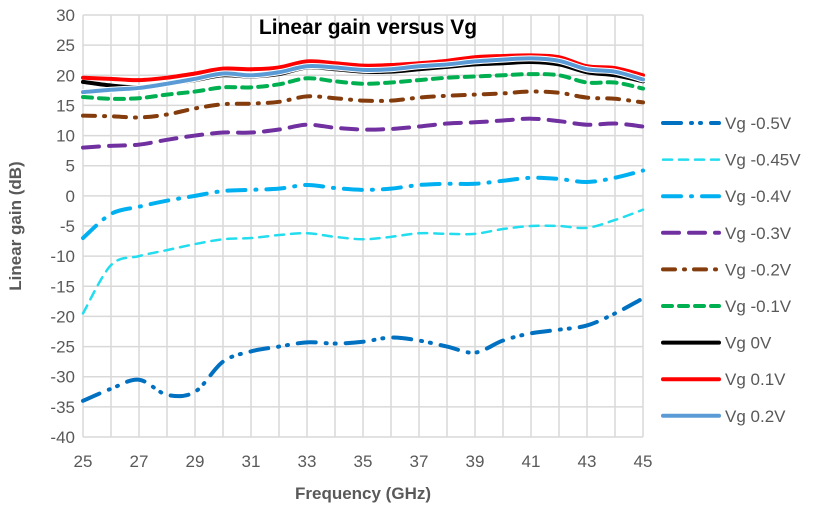 The width and height of the screenshot is (829, 517). What do you see at coordinates (62, 377) in the screenshot?
I see `y-tick-label: -30` at bounding box center [62, 377].